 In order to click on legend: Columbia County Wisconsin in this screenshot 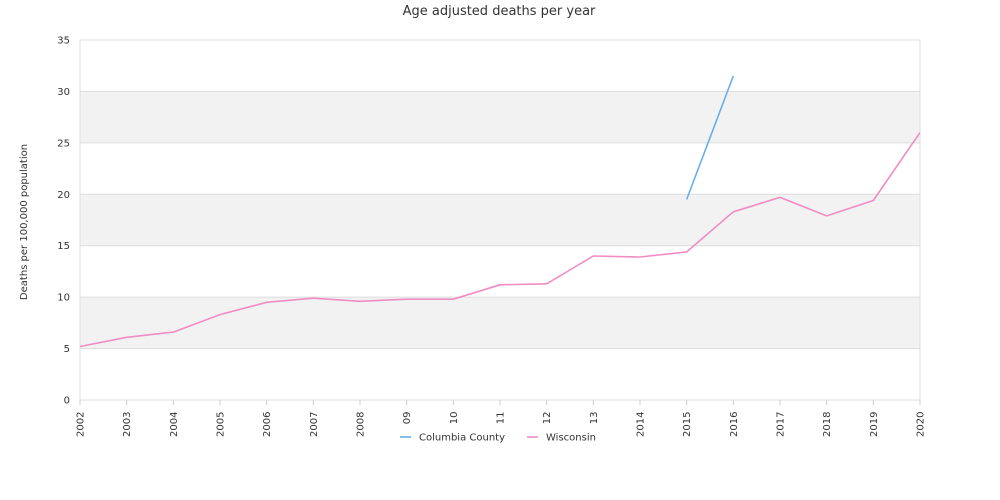, I will do `click(498, 438)`.